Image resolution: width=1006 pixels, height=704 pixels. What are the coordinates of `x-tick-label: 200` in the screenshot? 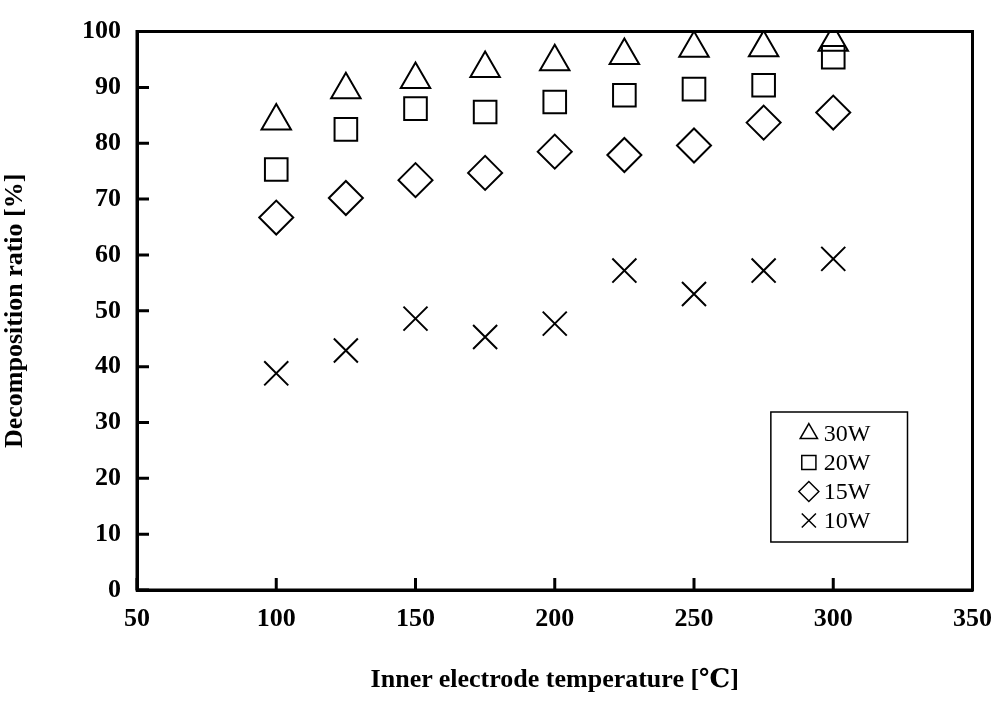 It's located at (555, 618).